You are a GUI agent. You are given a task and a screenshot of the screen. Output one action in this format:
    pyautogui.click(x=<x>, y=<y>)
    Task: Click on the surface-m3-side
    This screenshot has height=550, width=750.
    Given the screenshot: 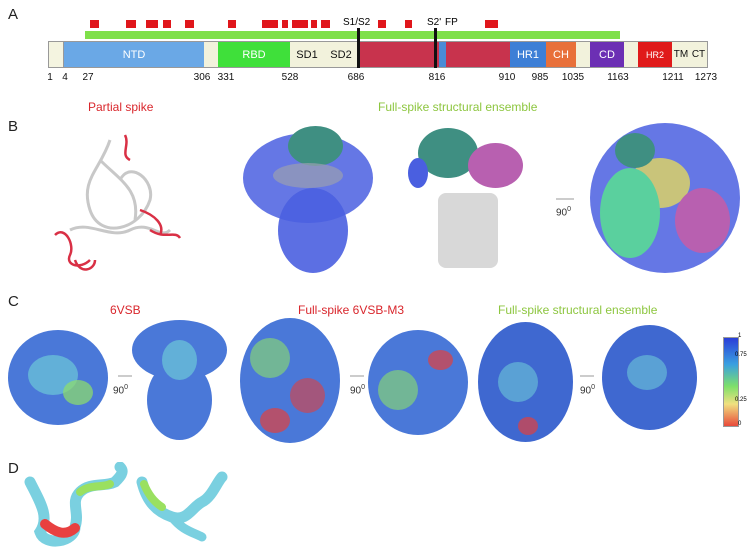 What is the action you would take?
    pyautogui.click(x=290, y=380)
    